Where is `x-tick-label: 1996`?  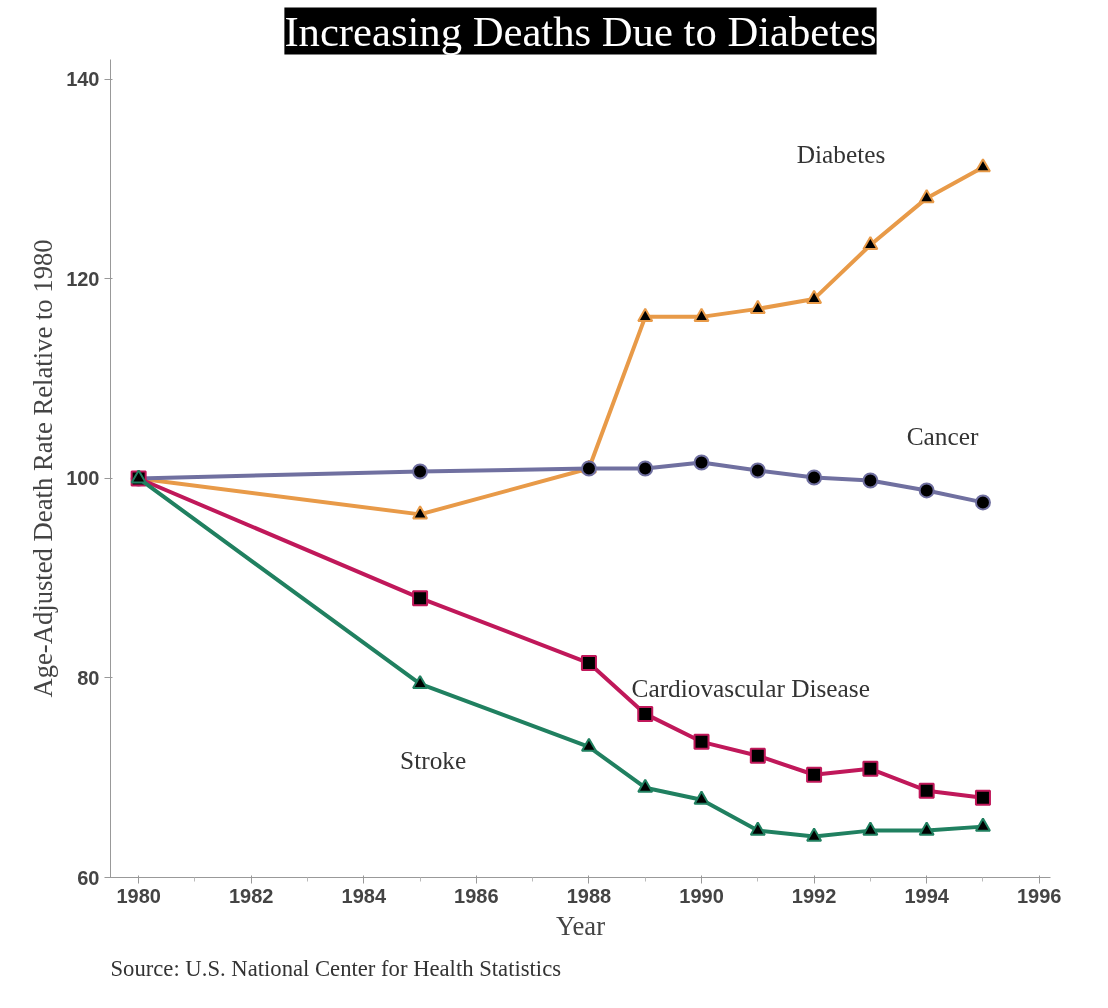
x-tick-label: 1996 is located at coordinates (1039, 895).